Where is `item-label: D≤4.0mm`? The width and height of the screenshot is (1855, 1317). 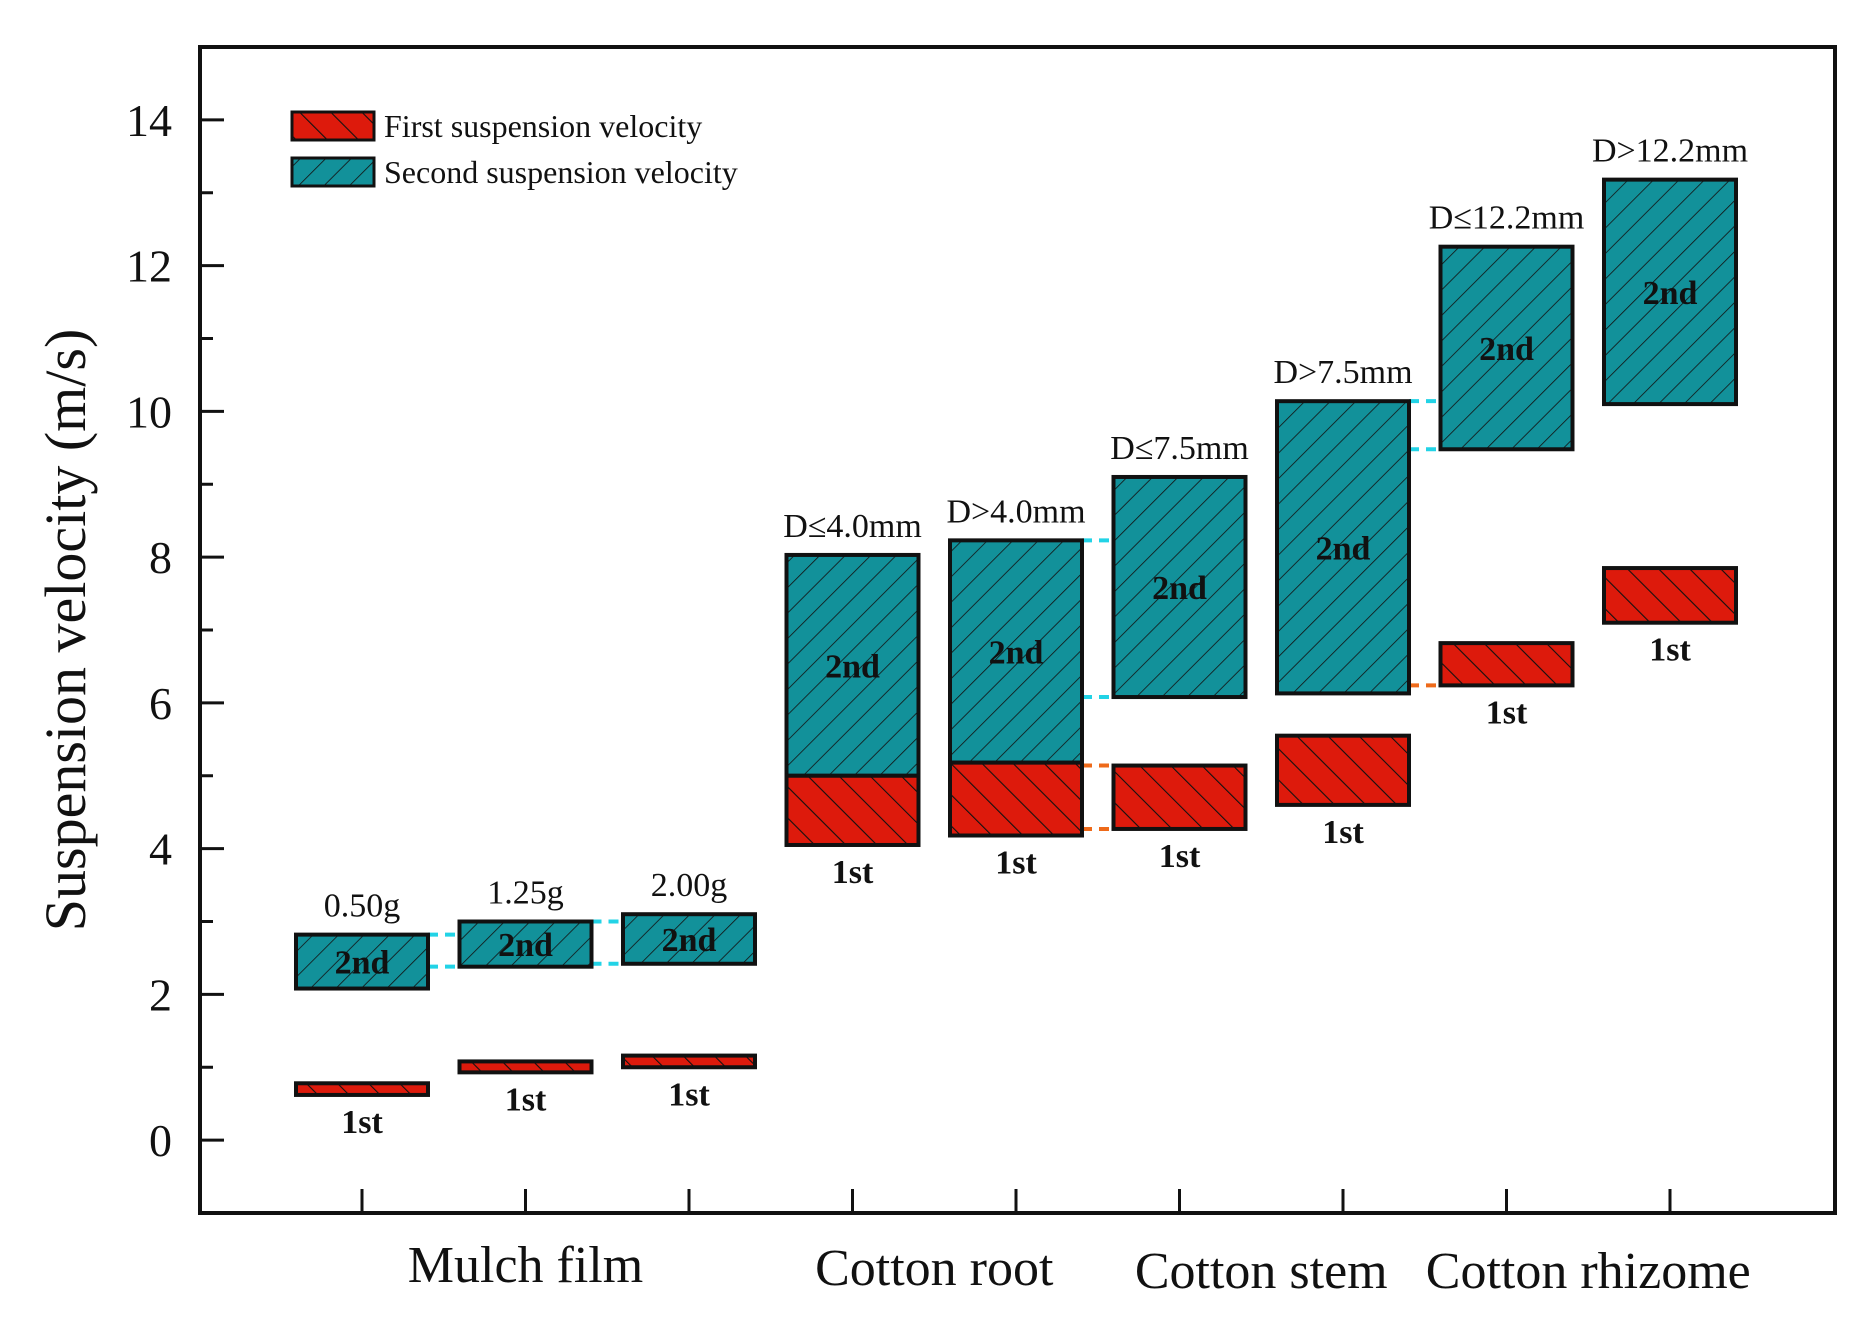
item-label: D≤4.0mm is located at coordinates (852, 526).